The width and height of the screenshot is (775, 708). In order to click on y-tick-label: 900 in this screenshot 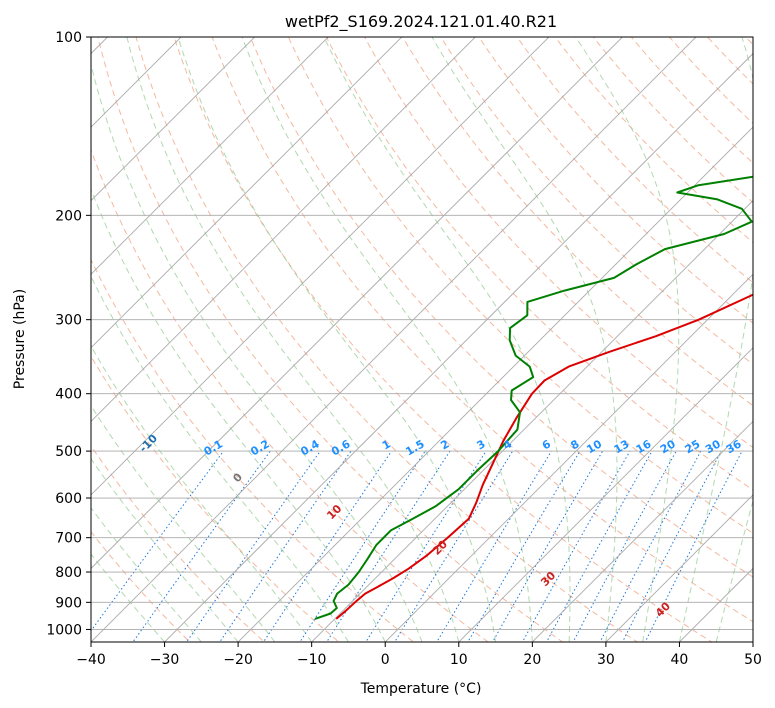, I will do `click(68, 603)`.